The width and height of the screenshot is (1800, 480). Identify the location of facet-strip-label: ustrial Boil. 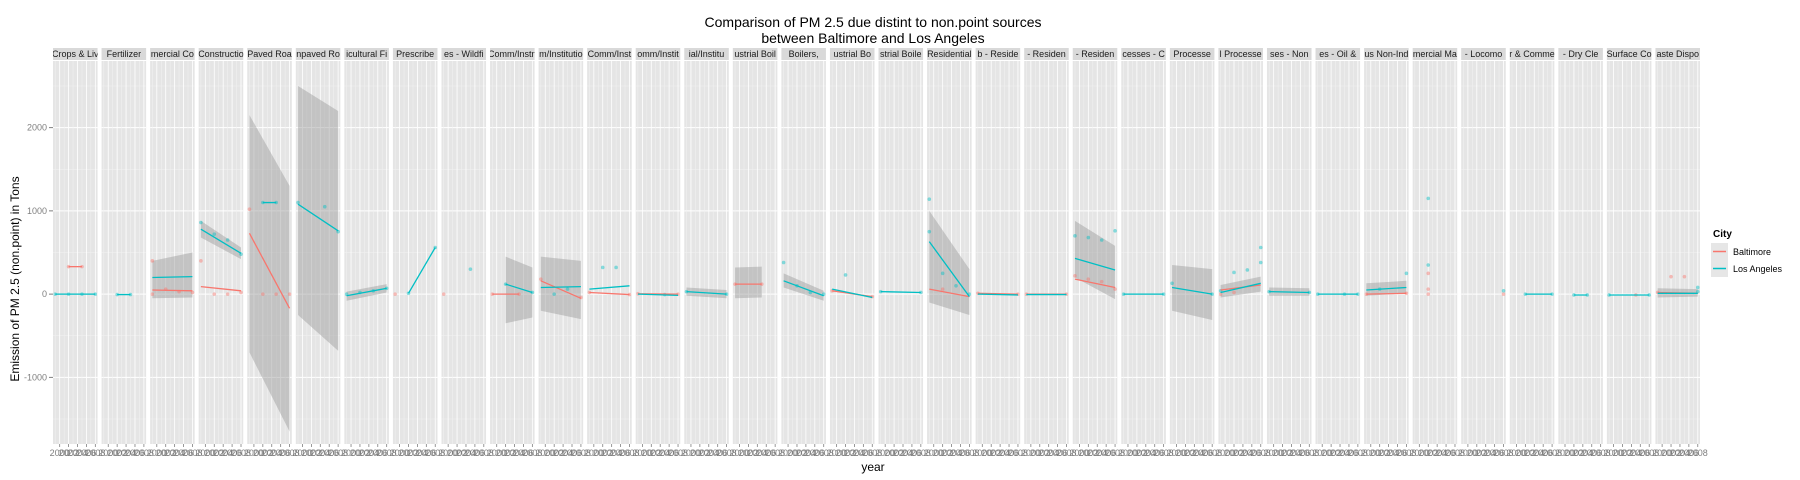
(755, 54).